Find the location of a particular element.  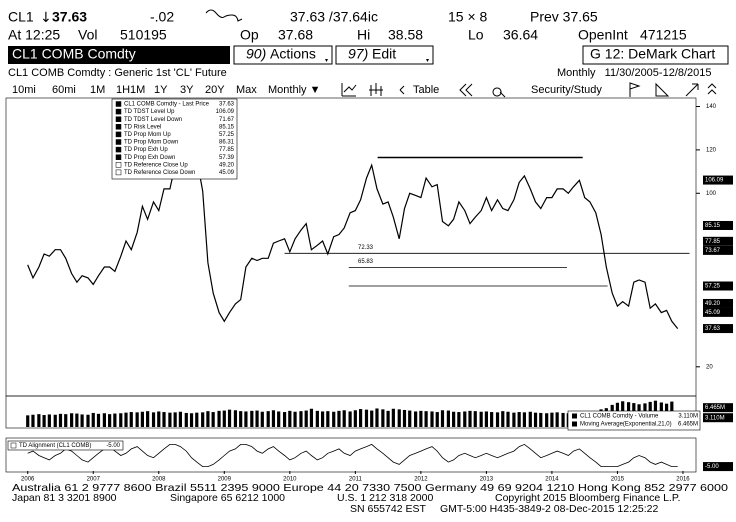

volume-tag-box is located at coordinates (718, 418).